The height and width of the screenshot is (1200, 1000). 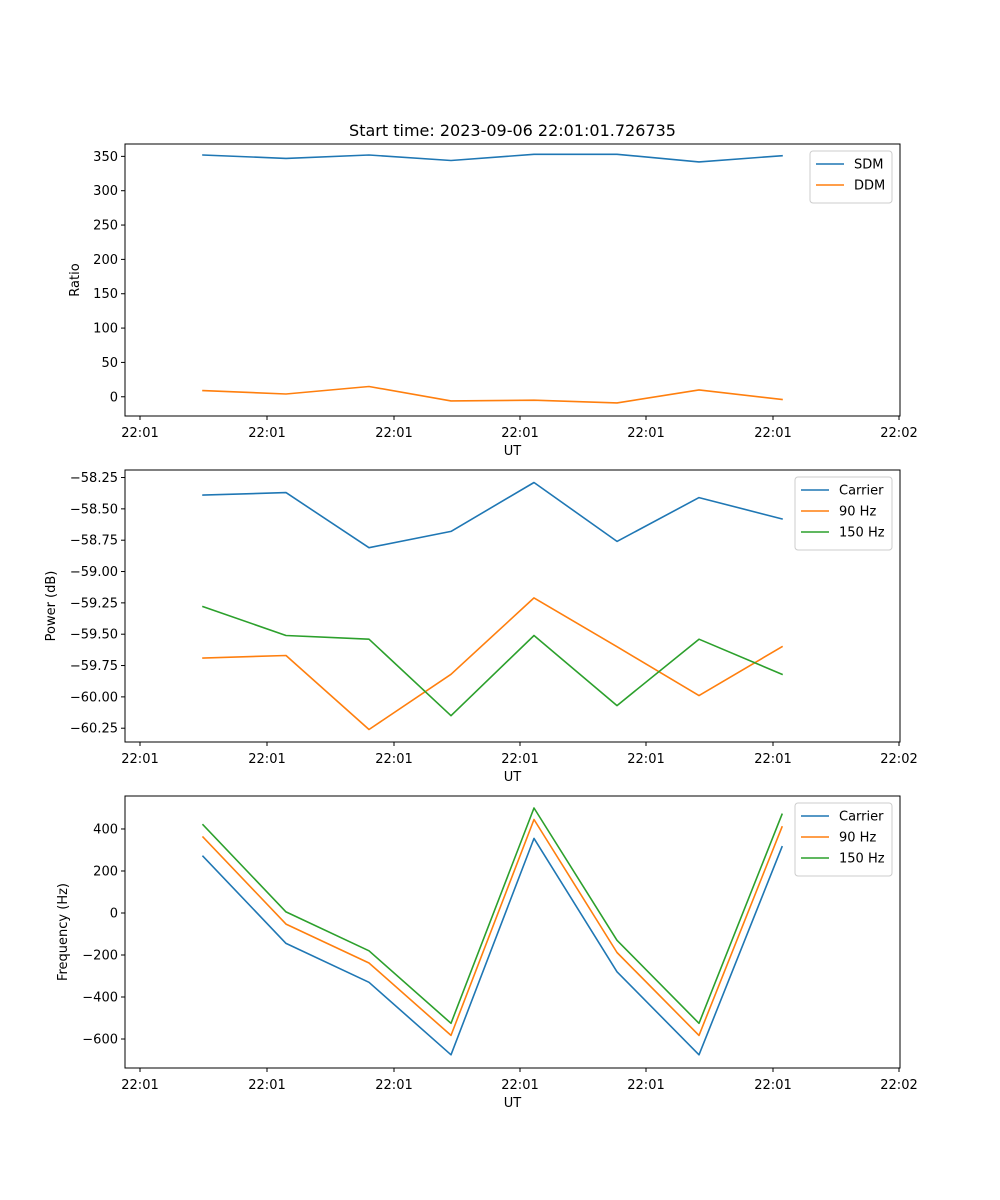 I want to click on y-axis-label: Power (dB), so click(x=51, y=606).